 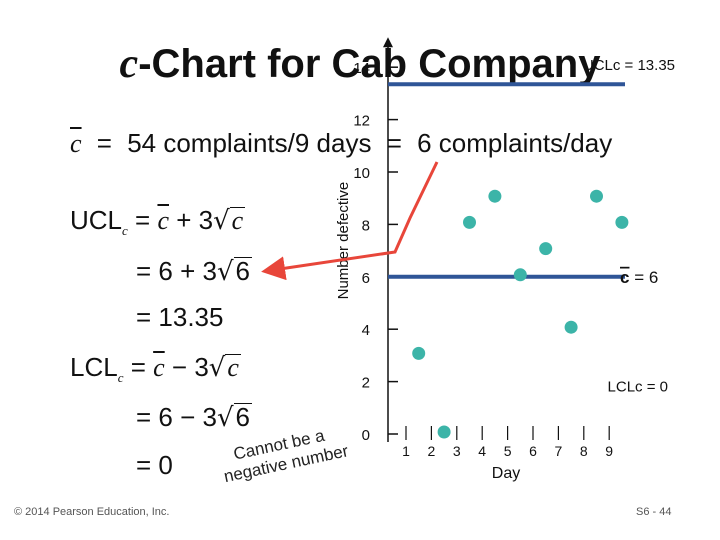 What do you see at coordinates (142, 367) in the screenshot?
I see `lcl-expr-pre: =` at bounding box center [142, 367].